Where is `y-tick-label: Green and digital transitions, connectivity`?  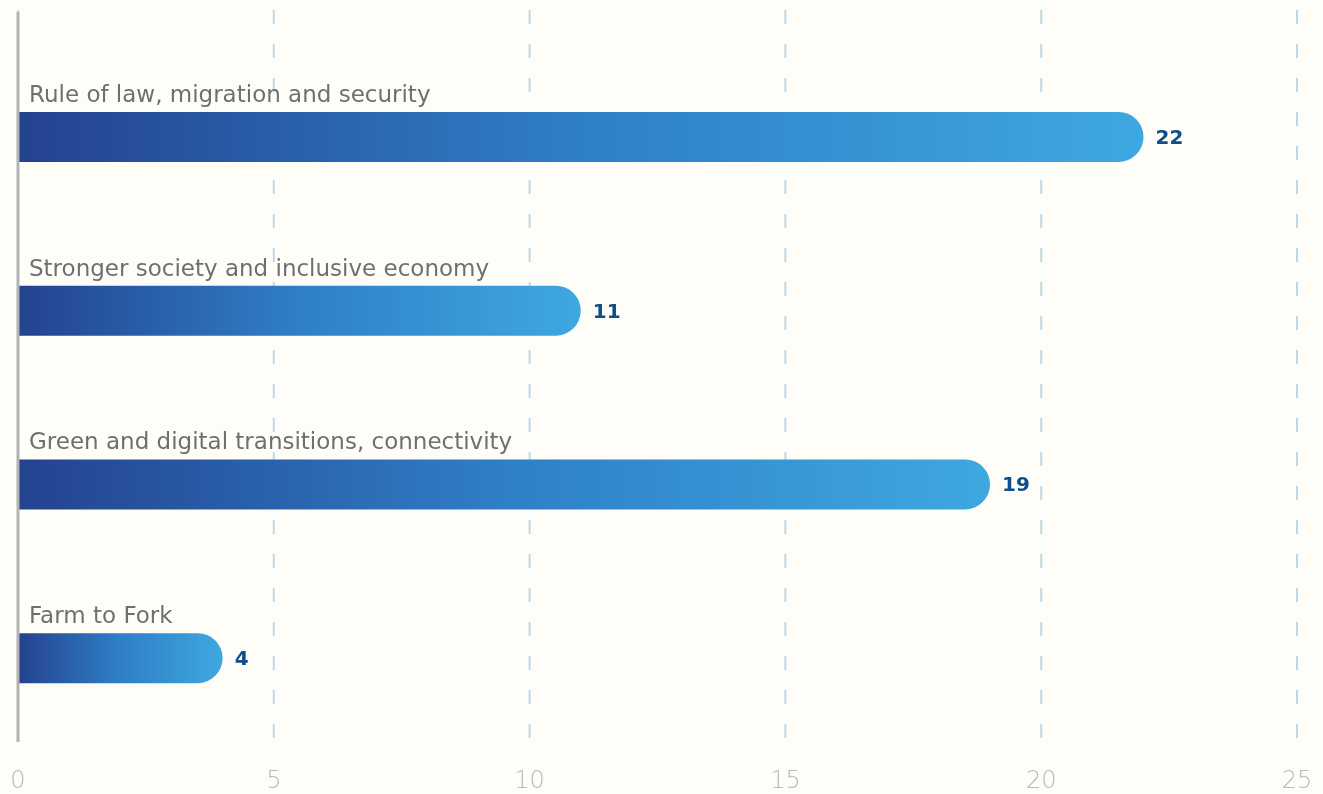 y-tick-label: Green and digital transitions, connectivity is located at coordinates (271, 441).